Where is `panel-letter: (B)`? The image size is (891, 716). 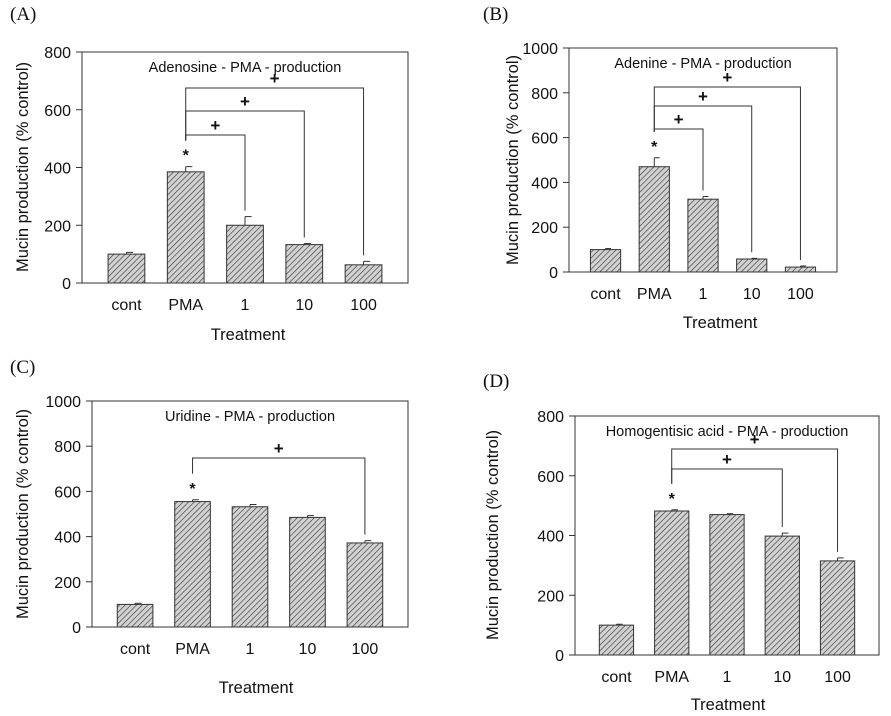
panel-letter: (B) is located at coordinates (495, 14).